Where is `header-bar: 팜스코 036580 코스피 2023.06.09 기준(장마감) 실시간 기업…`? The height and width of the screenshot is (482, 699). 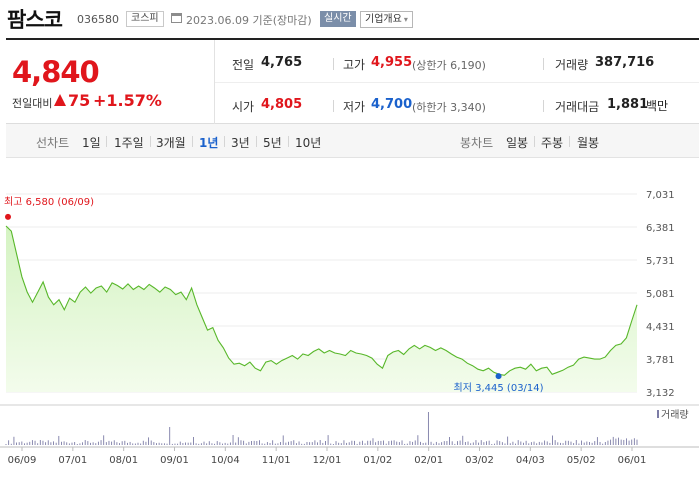
header-bar: 팜스코 036580 코스피 2023.06.09 기준(장마감) 실시간 기업… is located at coordinates (349, 19).